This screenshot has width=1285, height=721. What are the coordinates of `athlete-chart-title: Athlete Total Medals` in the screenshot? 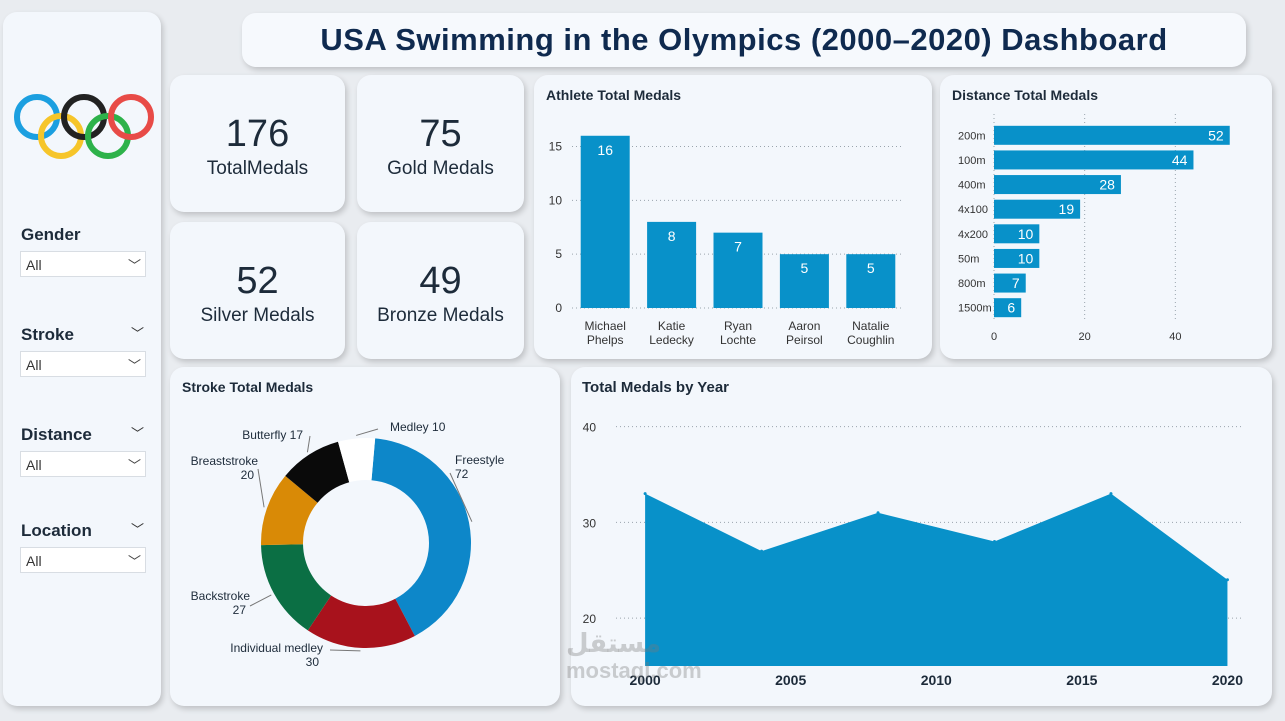 It's located at (614, 95).